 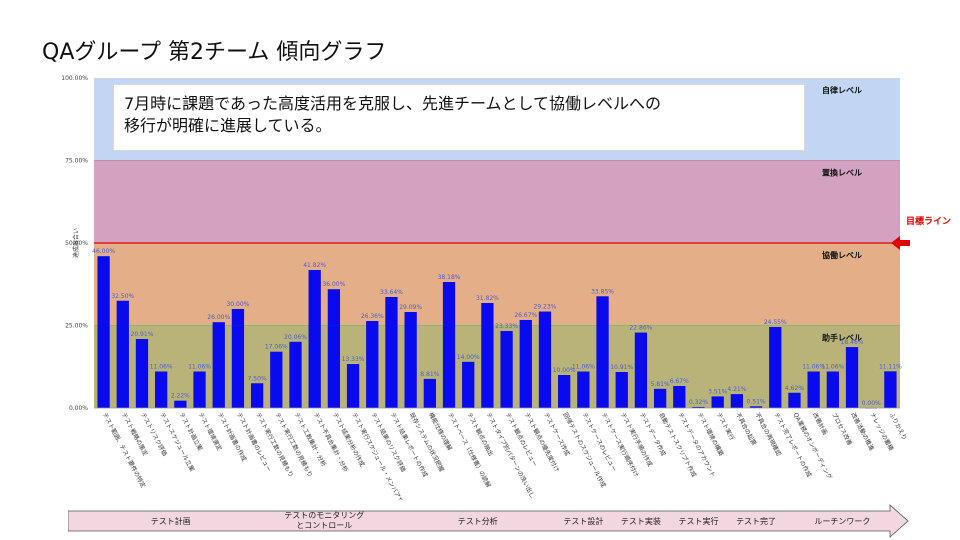 I want to click on value-label-36: 4.62%, so click(x=794, y=388).